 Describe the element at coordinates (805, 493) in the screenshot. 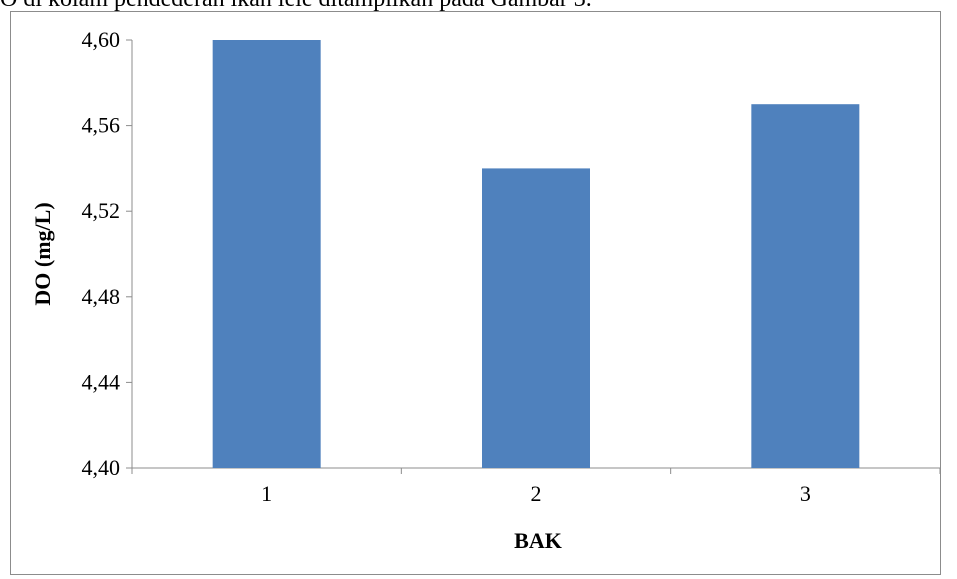

I see `x-tick-label: 3` at that location.